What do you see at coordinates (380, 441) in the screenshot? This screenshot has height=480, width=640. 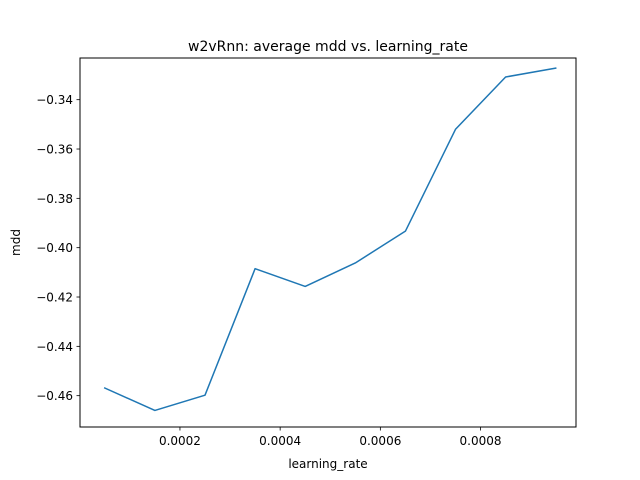 I see `x-tick-label: 0.0006` at bounding box center [380, 441].